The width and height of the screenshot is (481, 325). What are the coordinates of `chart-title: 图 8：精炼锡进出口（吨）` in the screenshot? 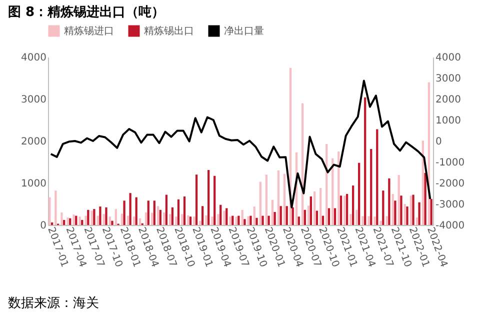 It's located at (86, 12).